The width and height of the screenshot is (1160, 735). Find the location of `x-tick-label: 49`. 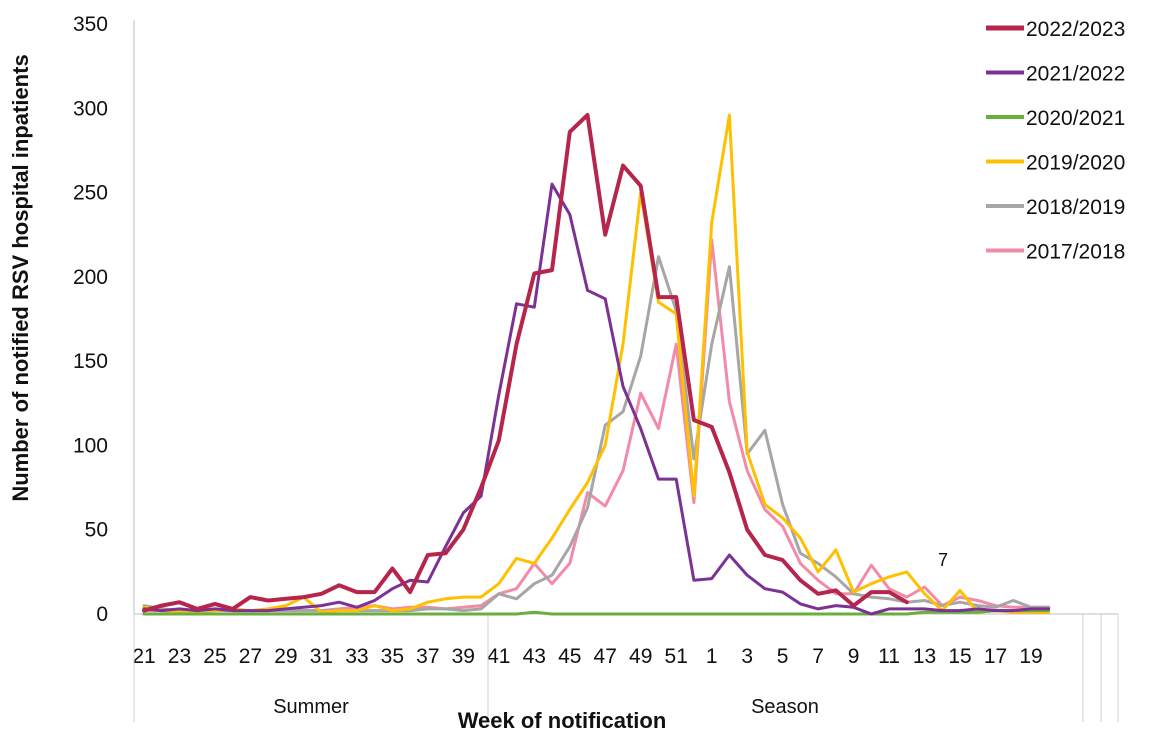

x-tick-label: 49 is located at coordinates (640, 656).